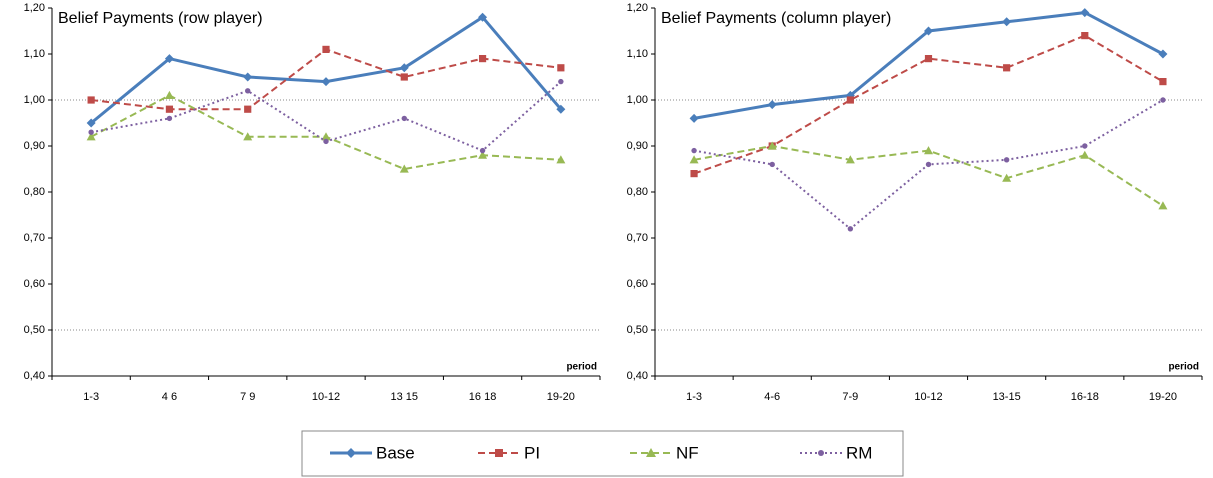 This screenshot has width=1213, height=478. What do you see at coordinates (395, 452) in the screenshot?
I see `legend-label: Base` at bounding box center [395, 452].